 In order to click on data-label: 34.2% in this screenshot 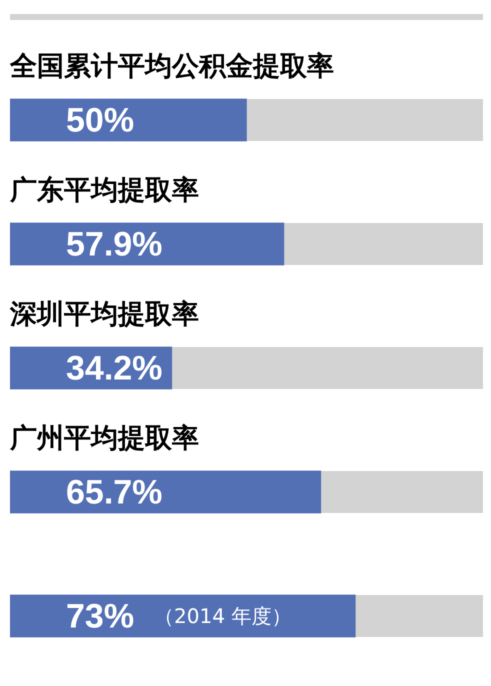, I will do `click(114, 368)`.